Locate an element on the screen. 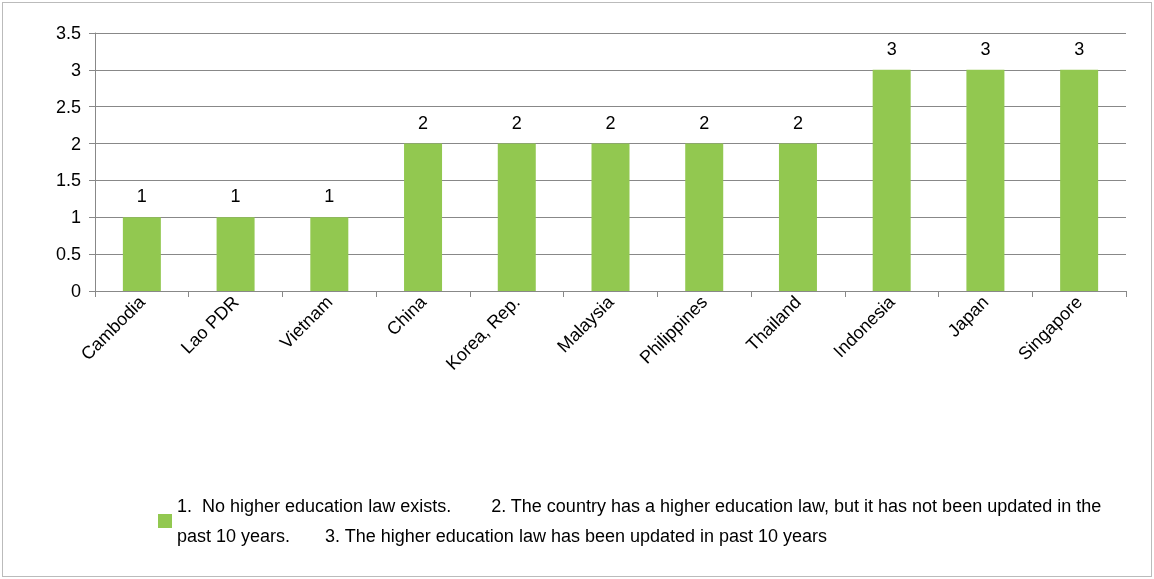  y-tick-label: 0.5 is located at coordinates (68, 254).